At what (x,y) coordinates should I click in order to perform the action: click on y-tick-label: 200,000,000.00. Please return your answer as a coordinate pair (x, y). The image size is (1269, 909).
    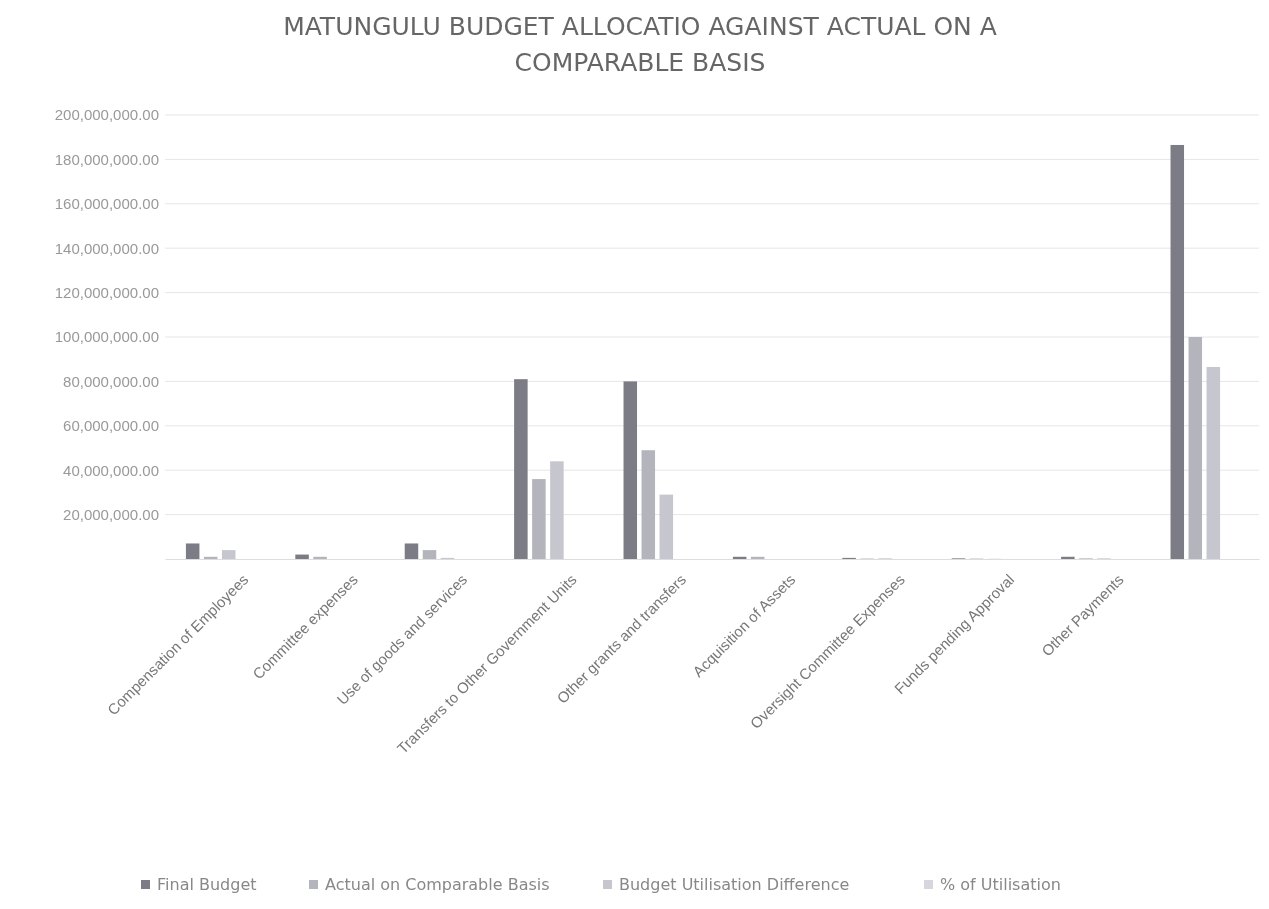
    Looking at the image, I should click on (106, 115).